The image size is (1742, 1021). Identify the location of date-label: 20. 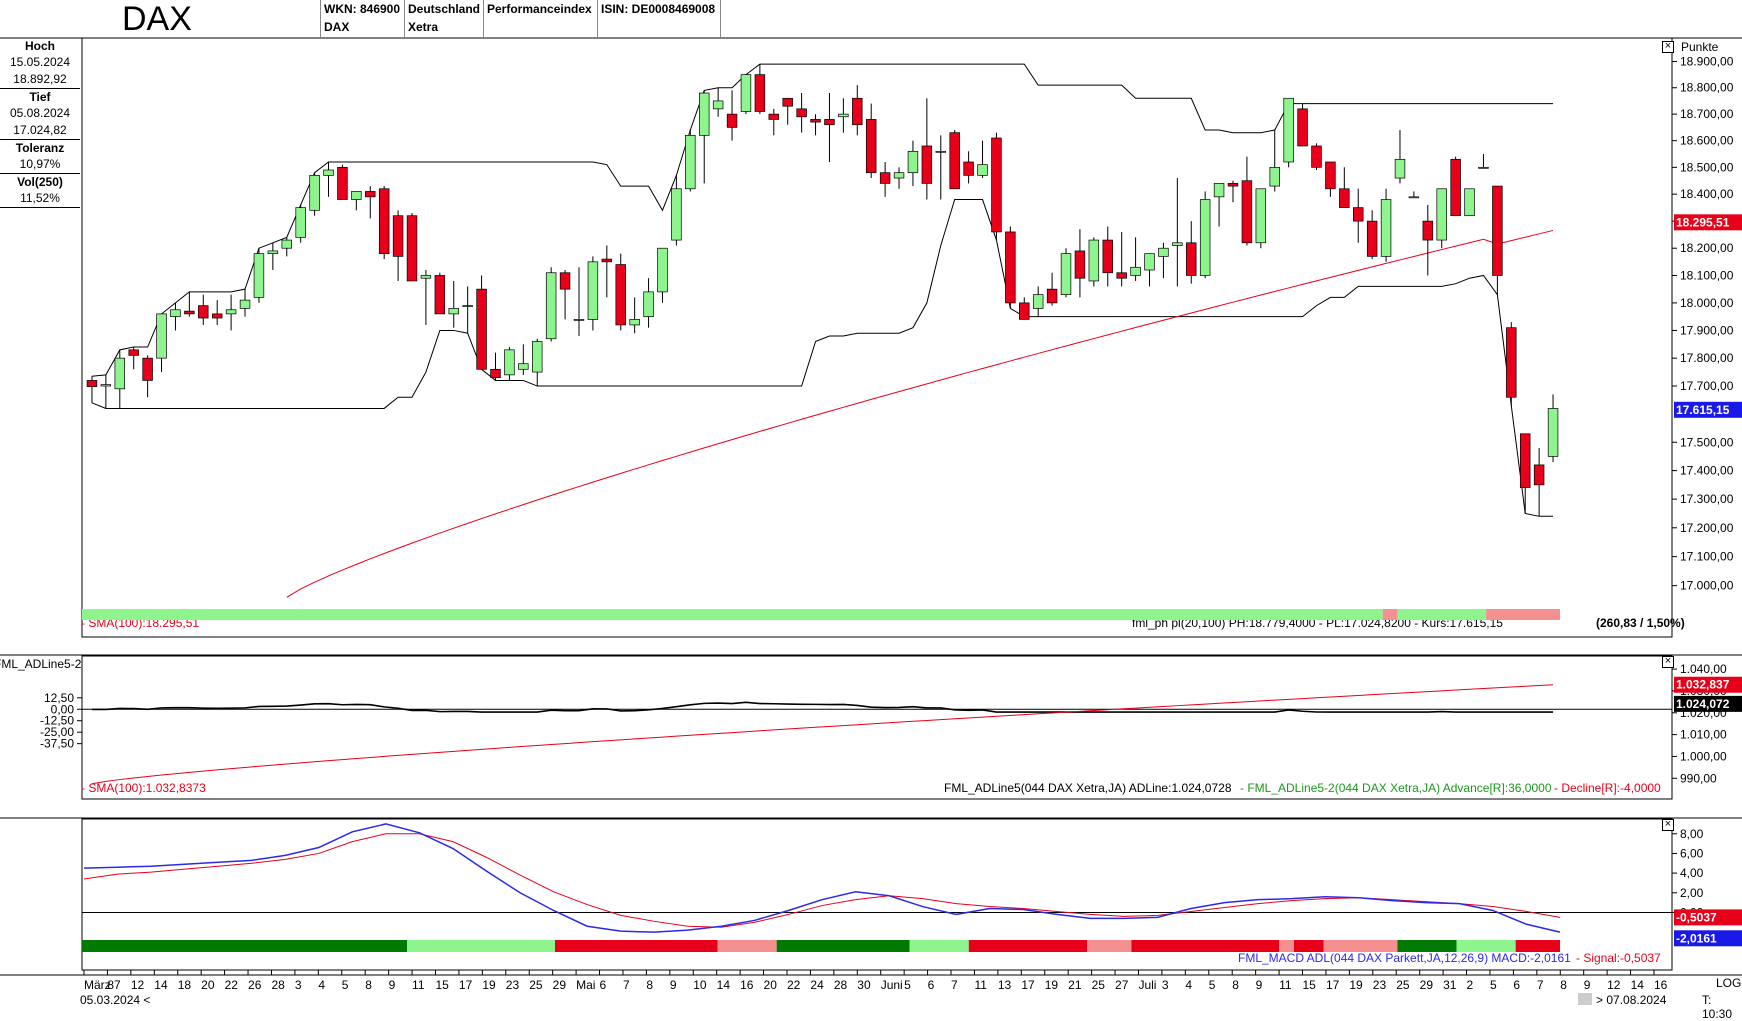
(771, 985).